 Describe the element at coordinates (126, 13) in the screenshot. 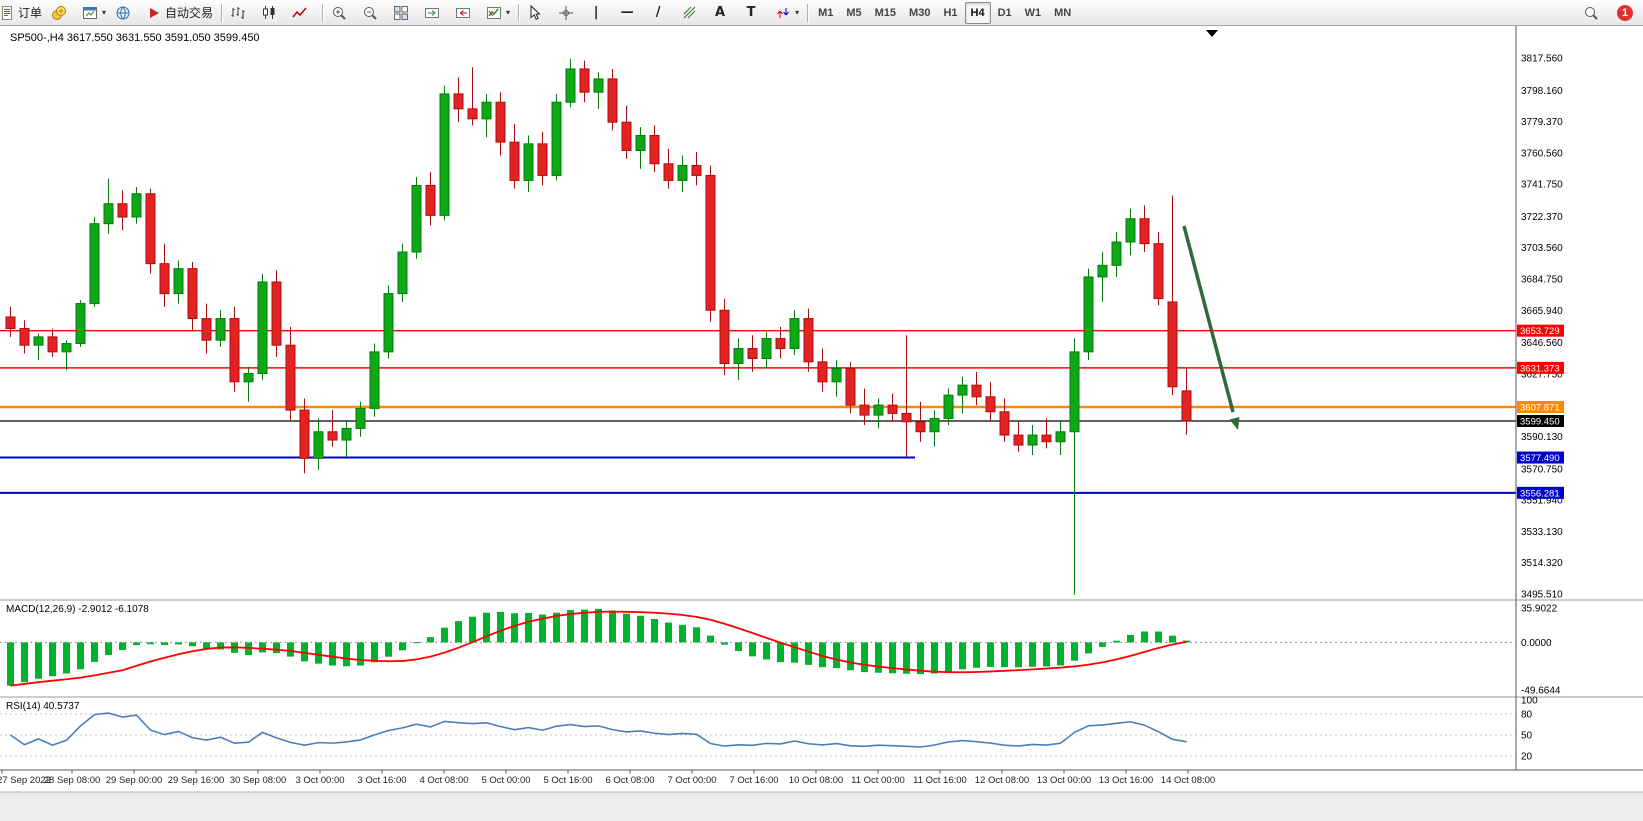

I see `market-watch-button` at that location.